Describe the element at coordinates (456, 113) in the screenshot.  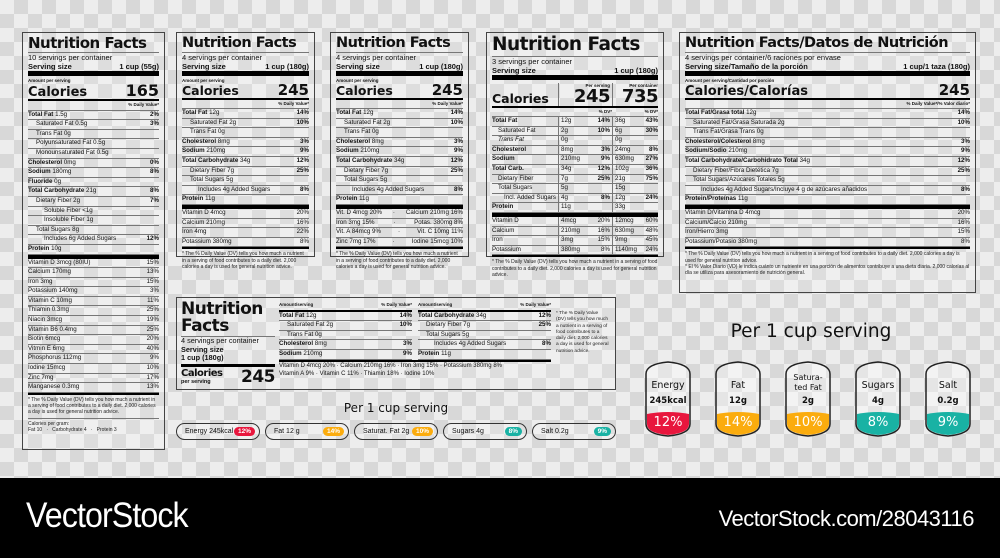
I see `nutrient-dv: 14%` at that location.